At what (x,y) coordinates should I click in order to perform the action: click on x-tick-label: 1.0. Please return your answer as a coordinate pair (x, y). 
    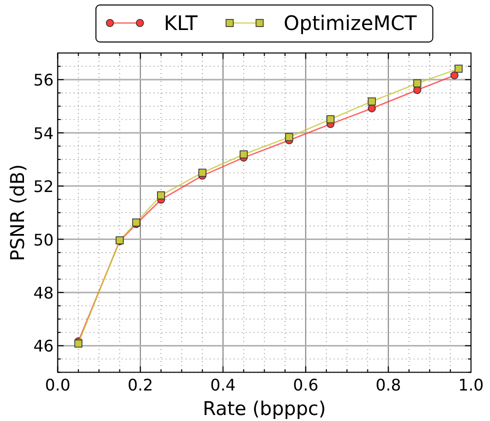
    Looking at the image, I should click on (471, 384).